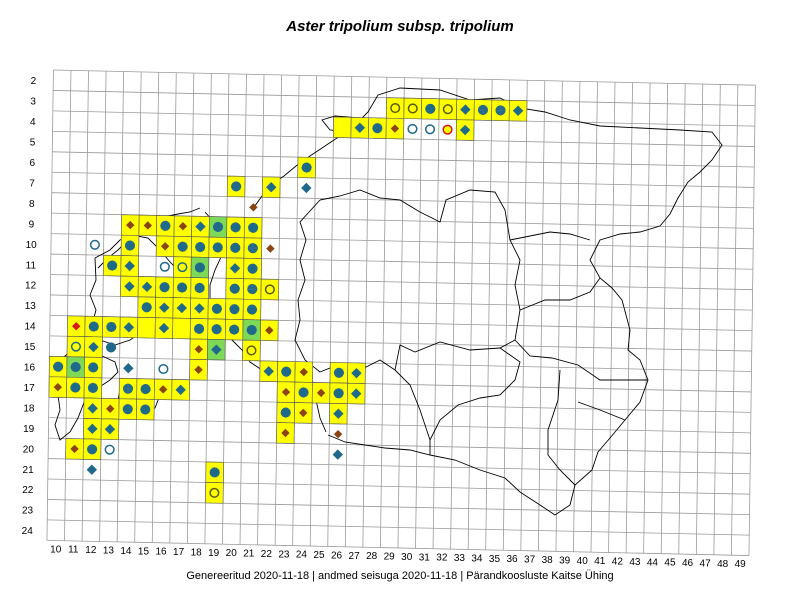  I want to click on x-tick-label: 46, so click(688, 563).